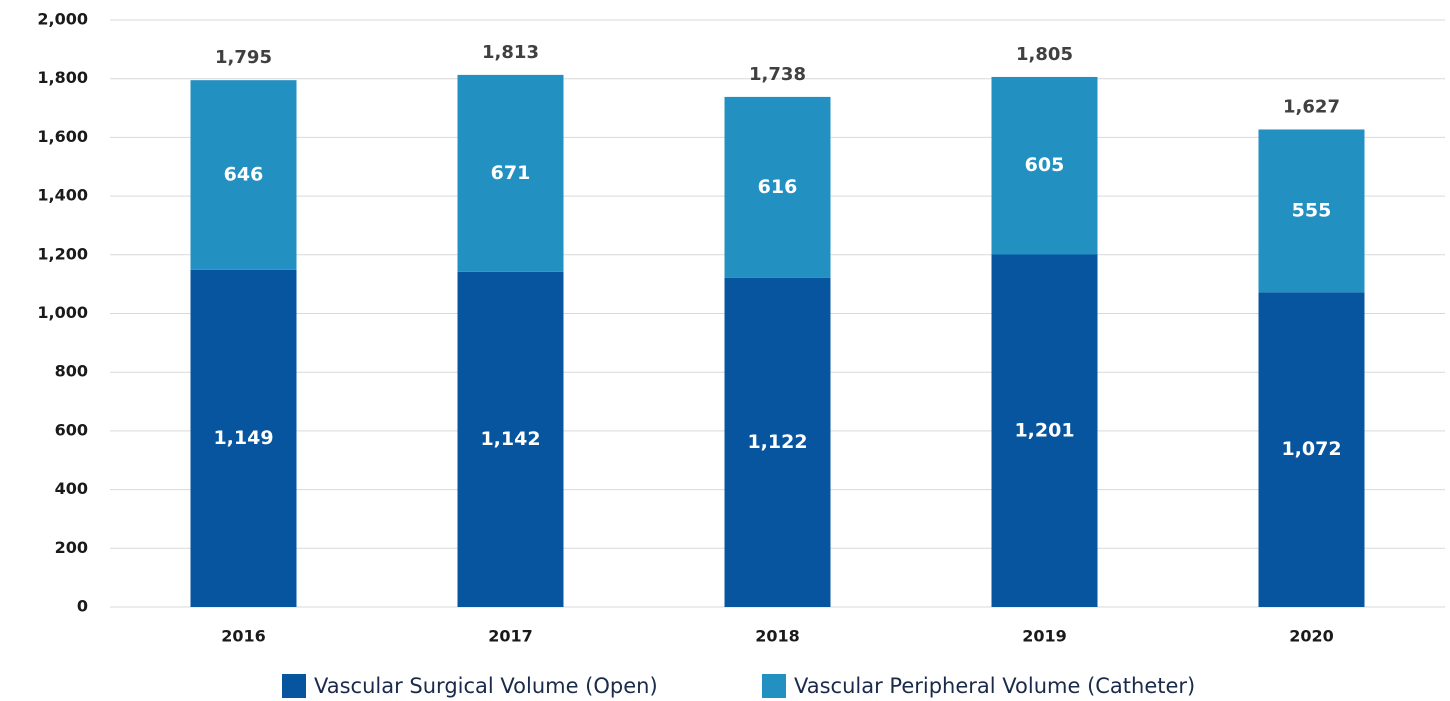  I want to click on legend-label: Vascular Peripheral Volume (Catheter), so click(994, 686).